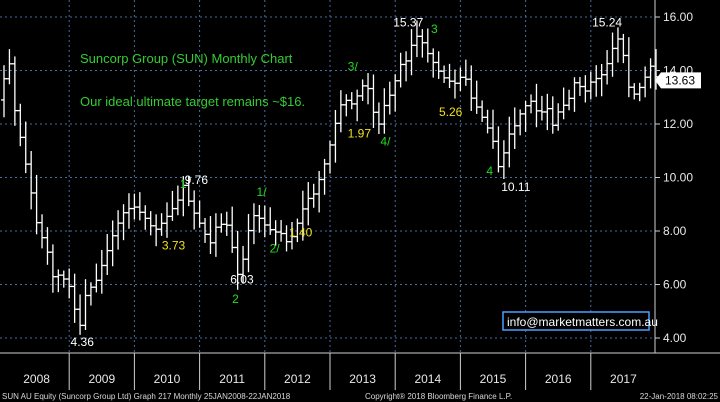 The image size is (720, 402). Describe the element at coordinates (675, 285) in the screenshot. I see `y-tick-label: 6.00` at that location.